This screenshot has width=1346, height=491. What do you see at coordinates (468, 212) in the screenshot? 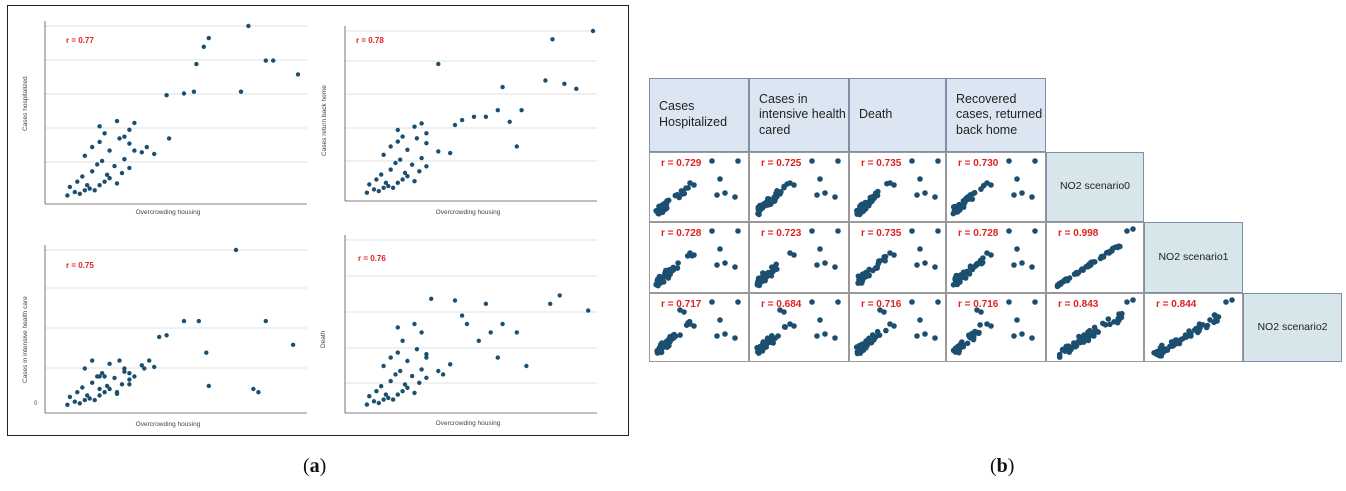
I see `x-axis-label: Overcrowding housing` at bounding box center [468, 212].